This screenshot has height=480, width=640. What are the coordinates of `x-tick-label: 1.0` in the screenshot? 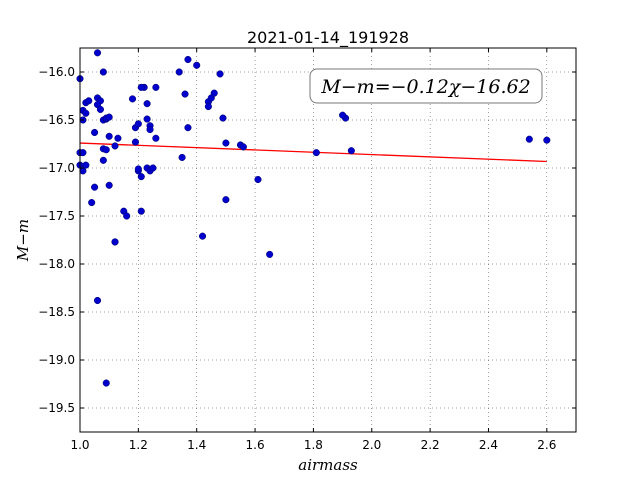 It's located at (79, 445).